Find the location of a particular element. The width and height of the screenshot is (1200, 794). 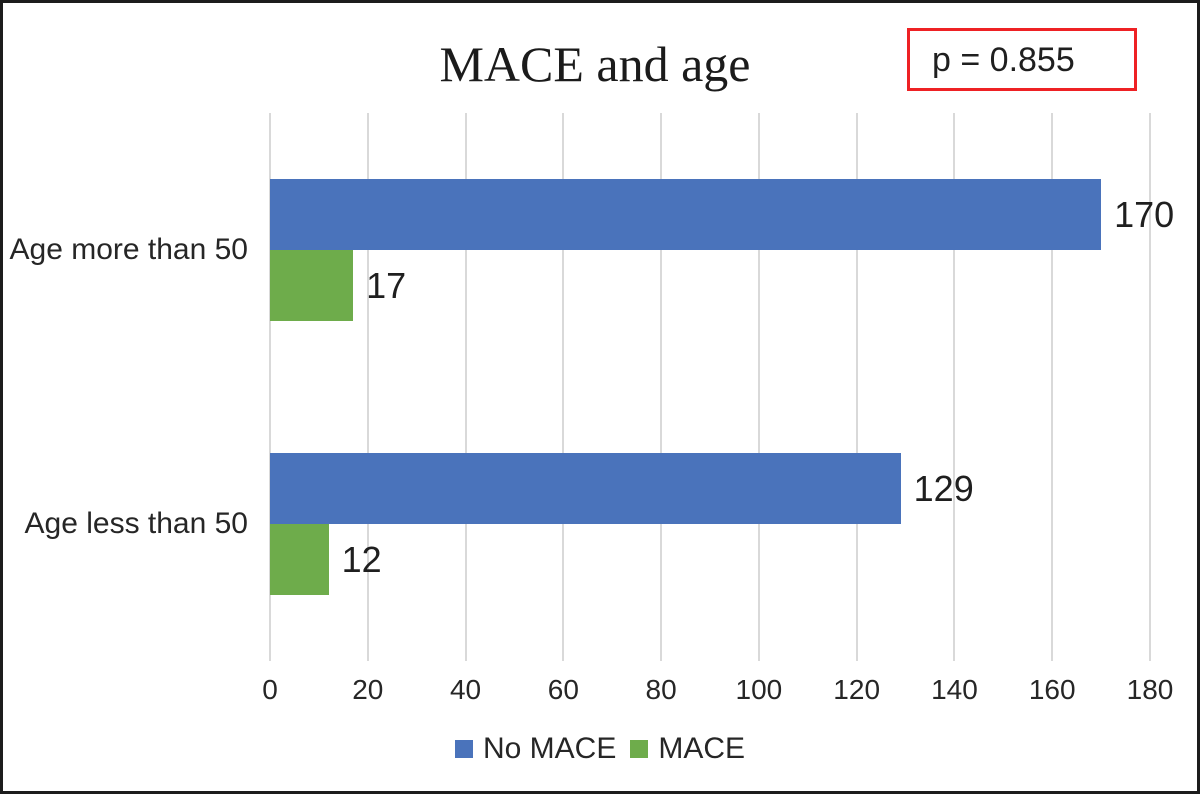

data-label: 12 is located at coordinates (361, 559).